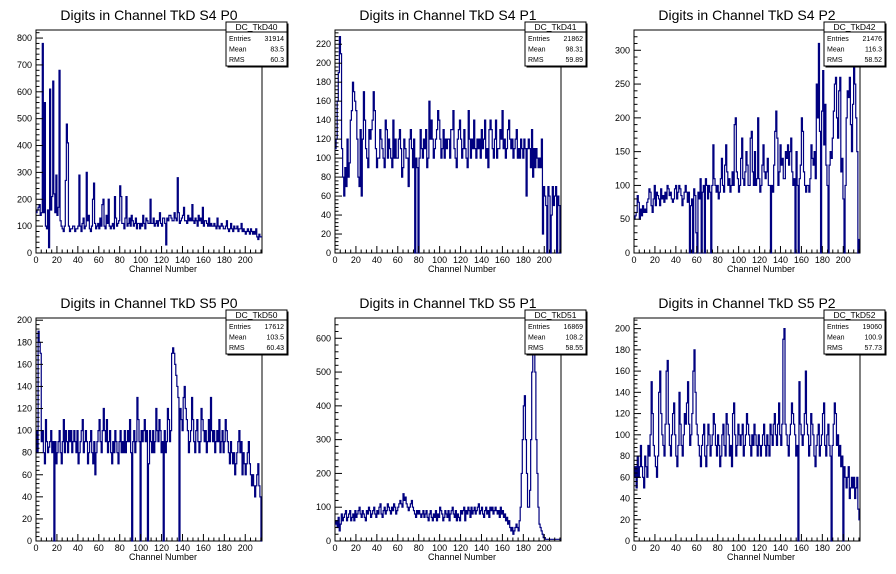 This screenshot has height=574, width=896. What do you see at coordinates (873, 348) in the screenshot?
I see `stats-value: 57.73` at bounding box center [873, 348].